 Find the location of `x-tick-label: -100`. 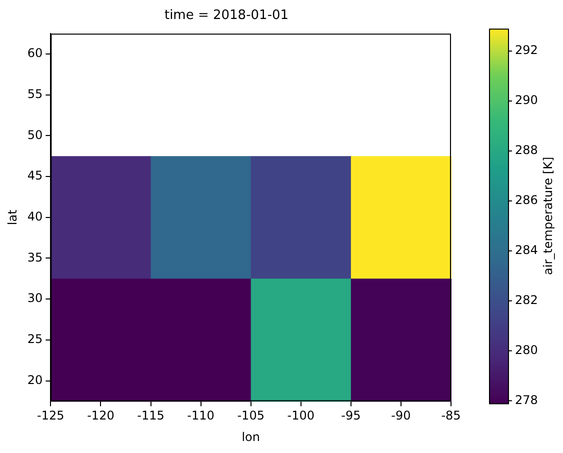

x-tick-label: -100 is located at coordinates (300, 415).